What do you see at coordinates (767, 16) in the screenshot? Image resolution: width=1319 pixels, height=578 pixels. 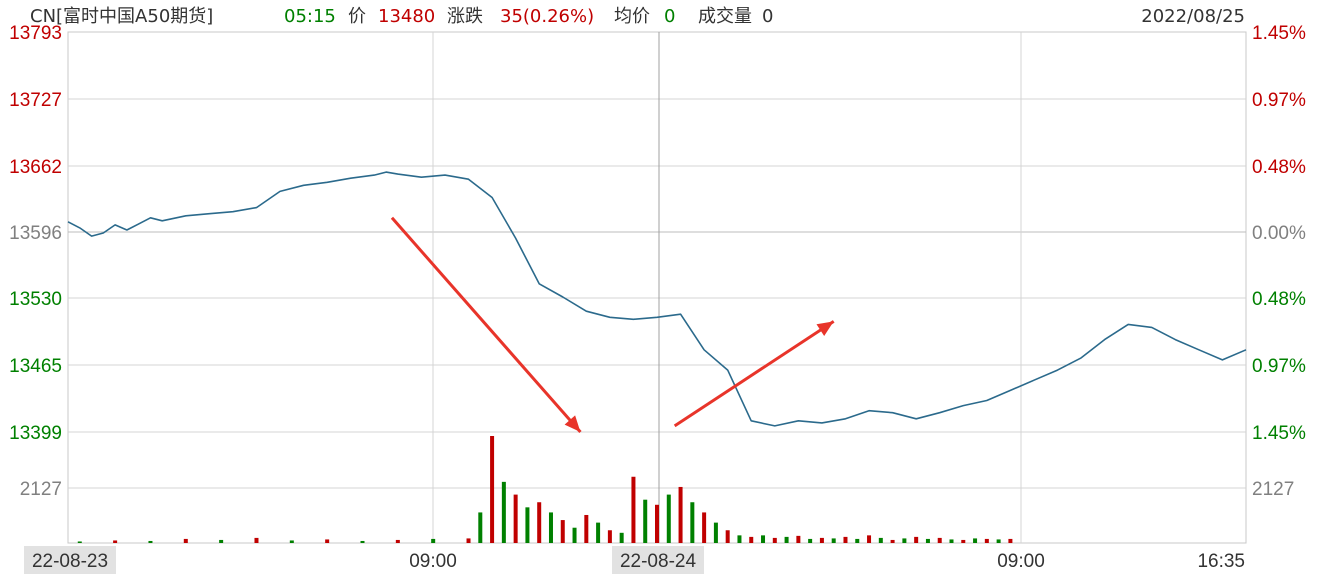 I see `volume-value: 0` at bounding box center [767, 16].